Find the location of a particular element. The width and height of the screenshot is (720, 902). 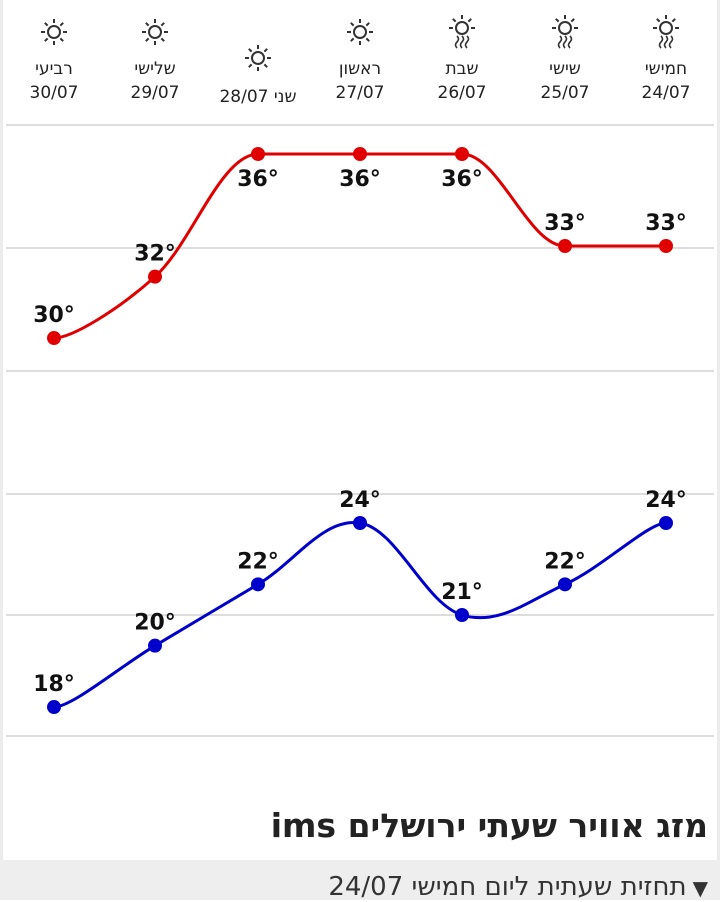

date-label: 24/07 is located at coordinates (666, 93).